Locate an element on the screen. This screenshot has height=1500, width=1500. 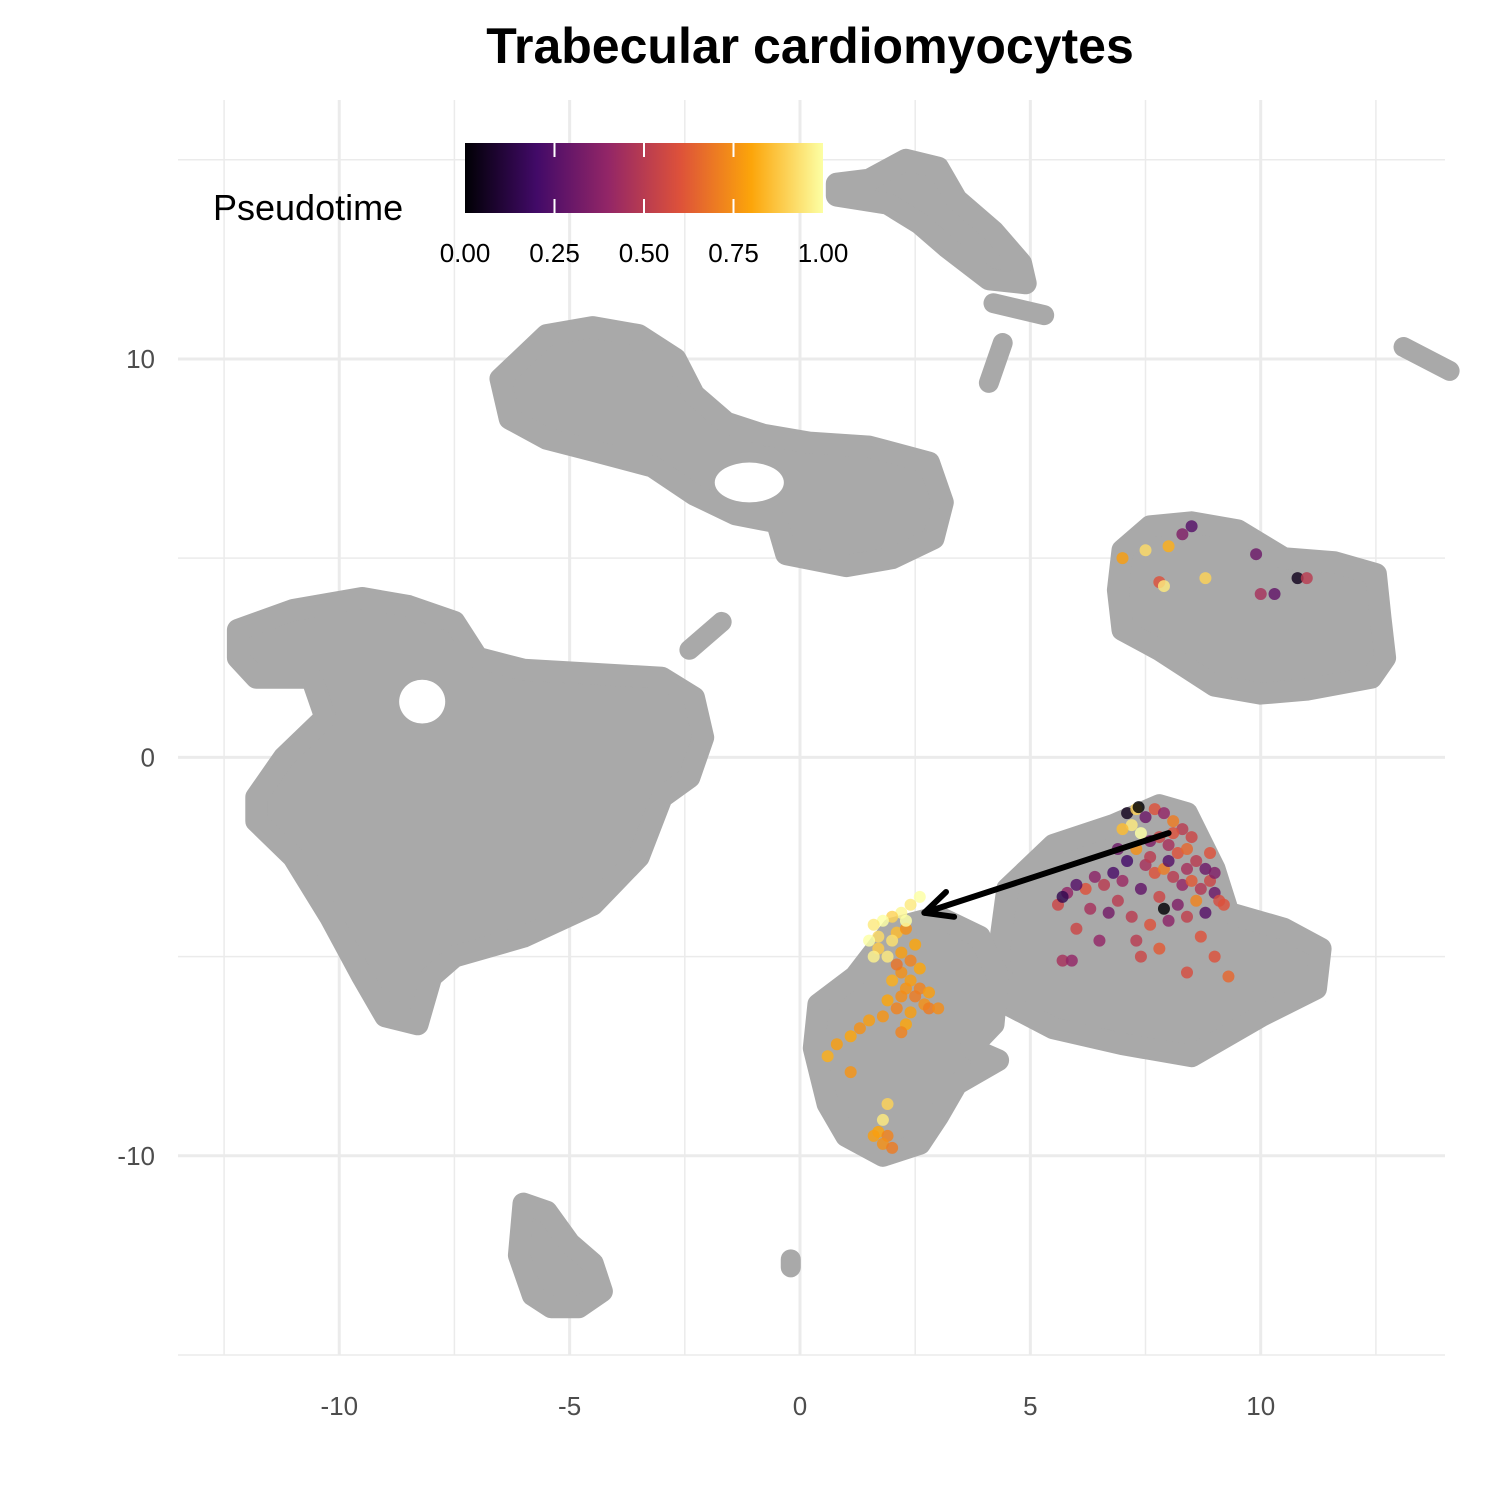
cluster-right-upper is located at coordinates (1251, 608).